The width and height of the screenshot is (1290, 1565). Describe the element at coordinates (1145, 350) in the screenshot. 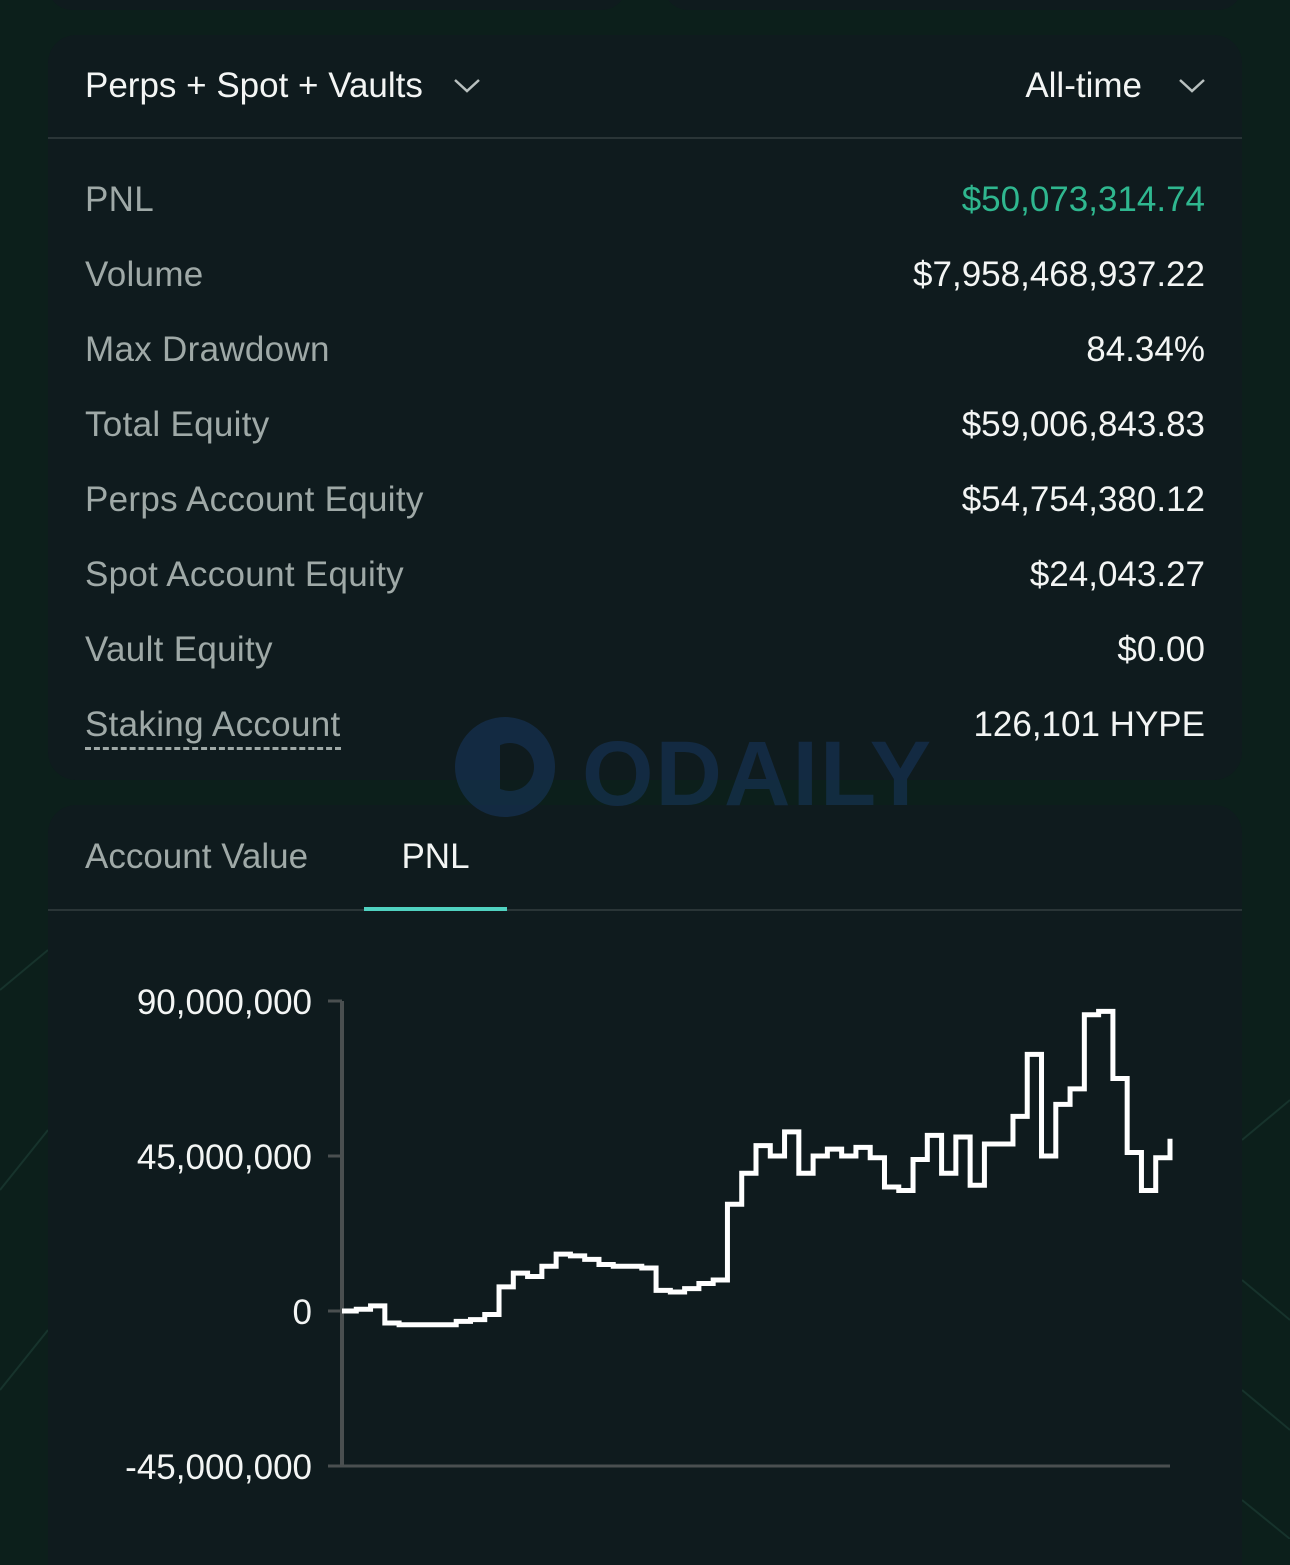

I see `stat-value: 84.34%` at that location.